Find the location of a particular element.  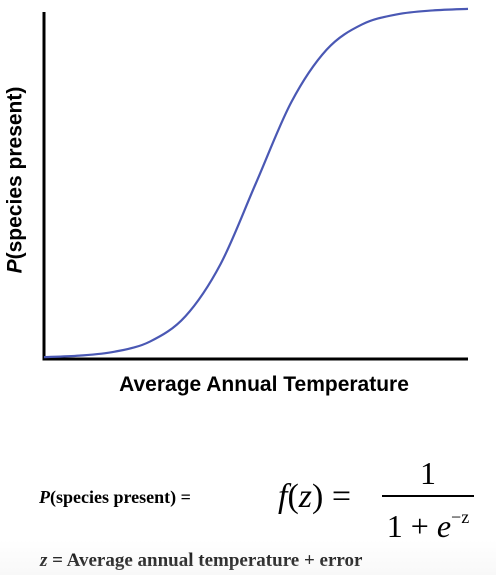

z-definition: z = Average annual temperature + error is located at coordinates (201, 561).